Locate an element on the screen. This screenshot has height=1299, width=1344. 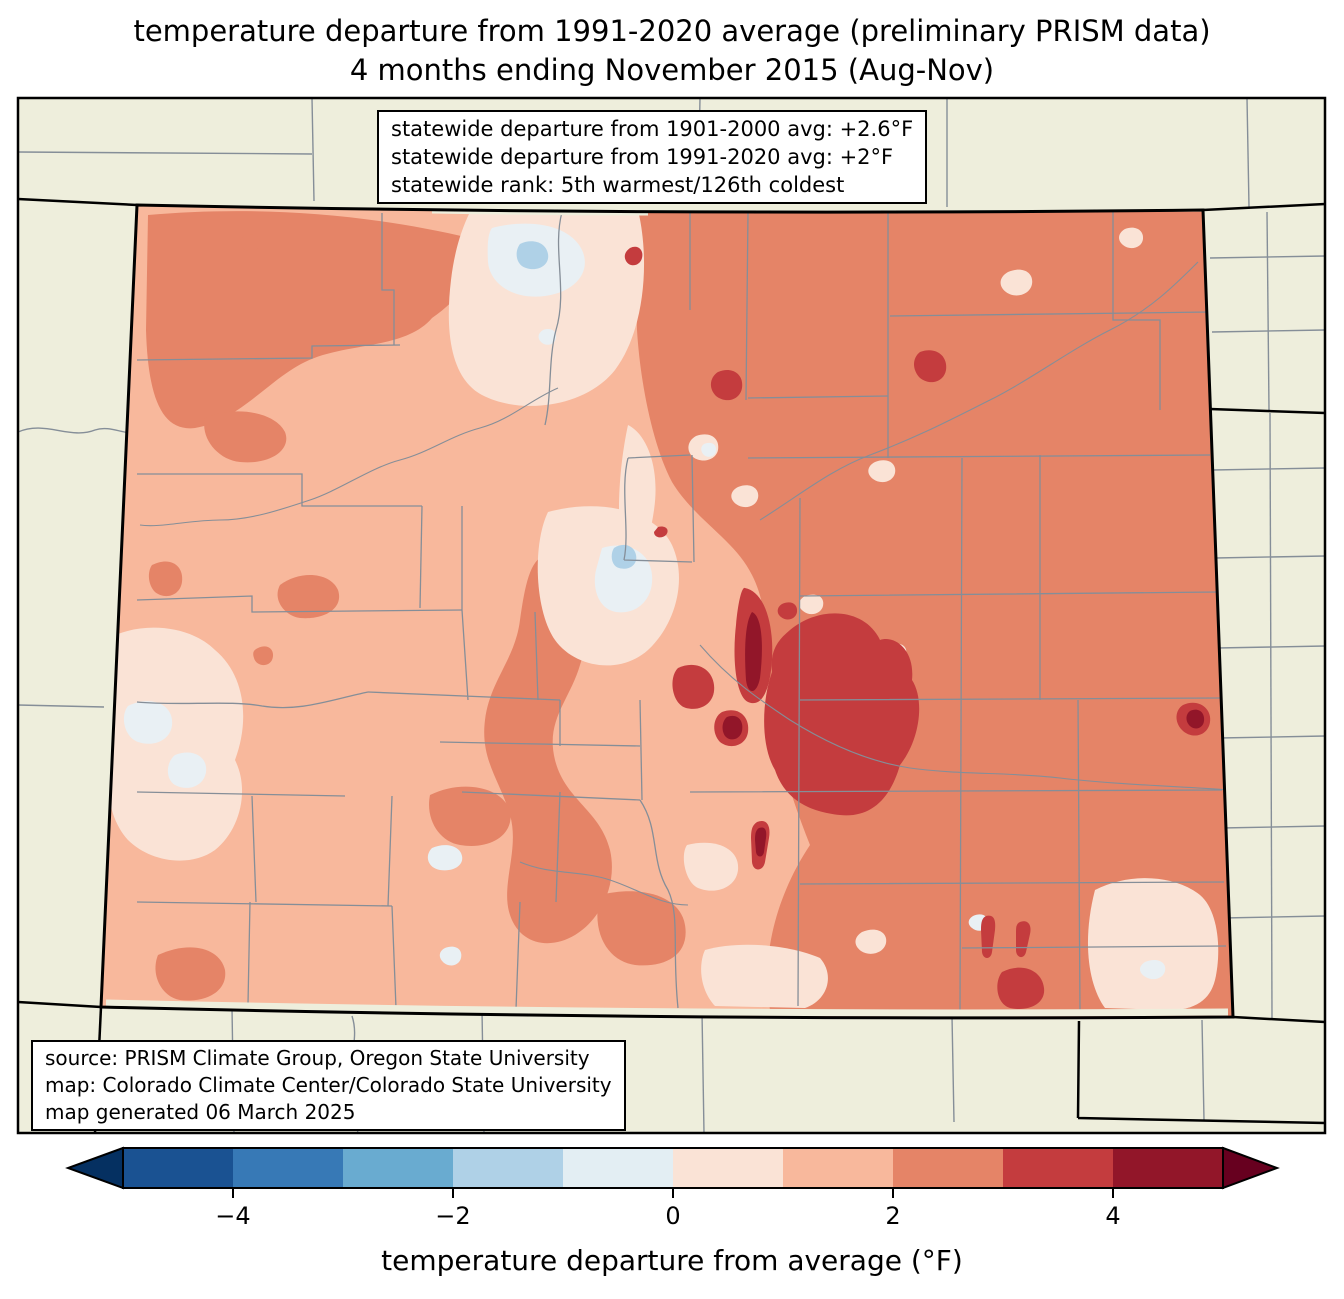
source-line-3: map generated 06 March 2025 is located at coordinates (200, 1112).